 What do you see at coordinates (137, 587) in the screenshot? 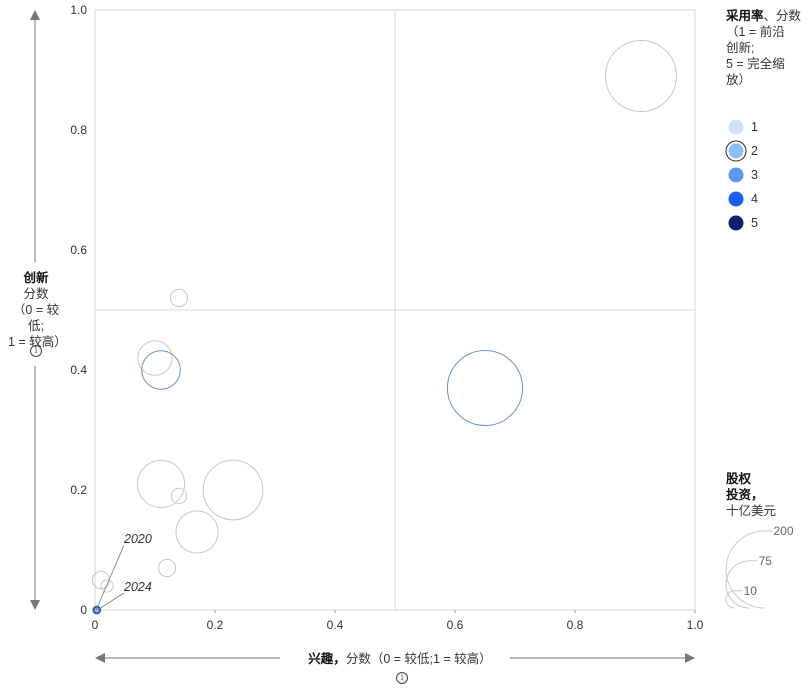
I see `annotation-label: 2024` at bounding box center [137, 587].